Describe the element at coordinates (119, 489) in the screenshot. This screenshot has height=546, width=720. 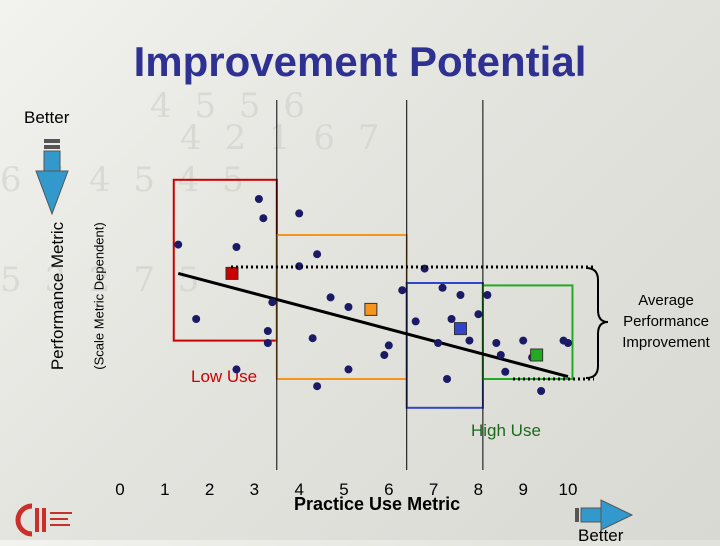
I see `x-tick-label: 0` at that location.